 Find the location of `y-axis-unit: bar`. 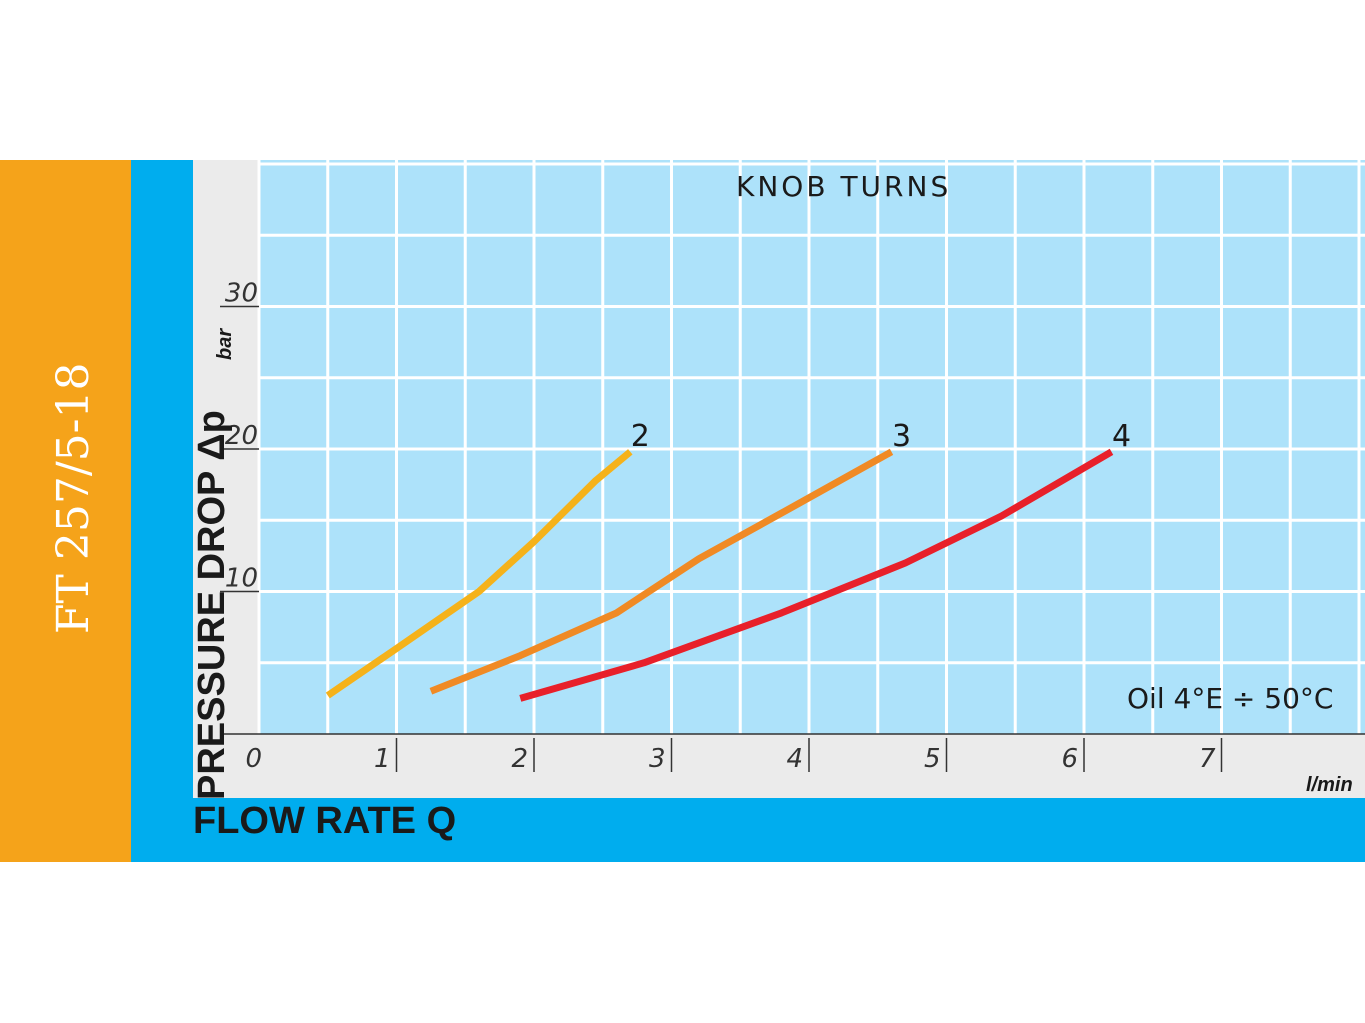

y-axis-unit: bar is located at coordinates (225, 344).